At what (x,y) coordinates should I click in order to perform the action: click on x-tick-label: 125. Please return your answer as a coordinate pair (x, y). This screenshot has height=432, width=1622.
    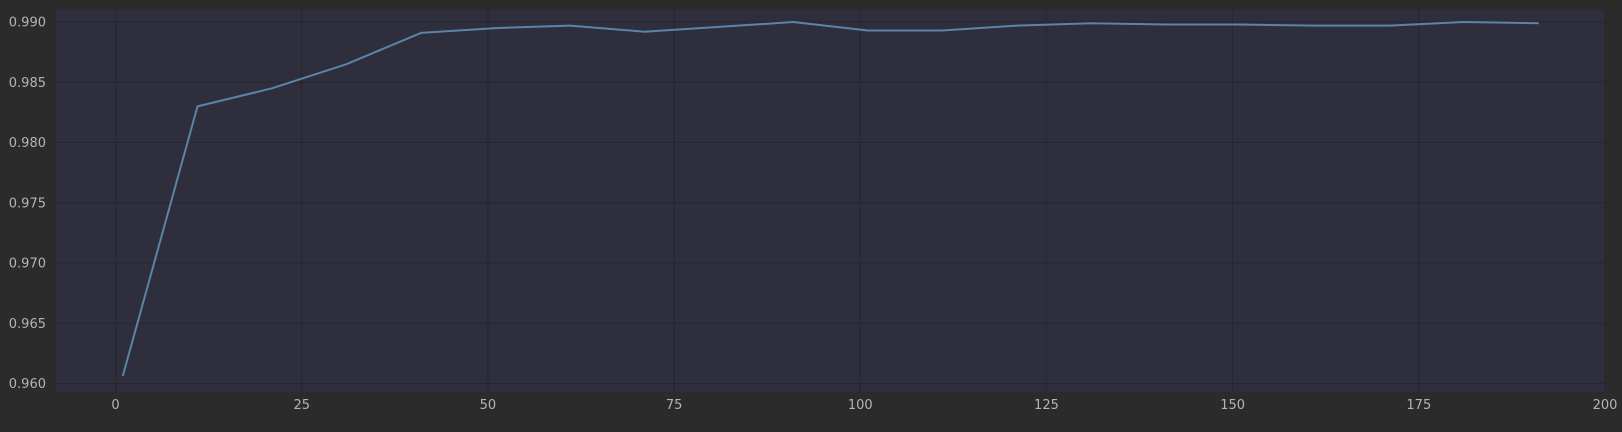
    Looking at the image, I should click on (1046, 405).